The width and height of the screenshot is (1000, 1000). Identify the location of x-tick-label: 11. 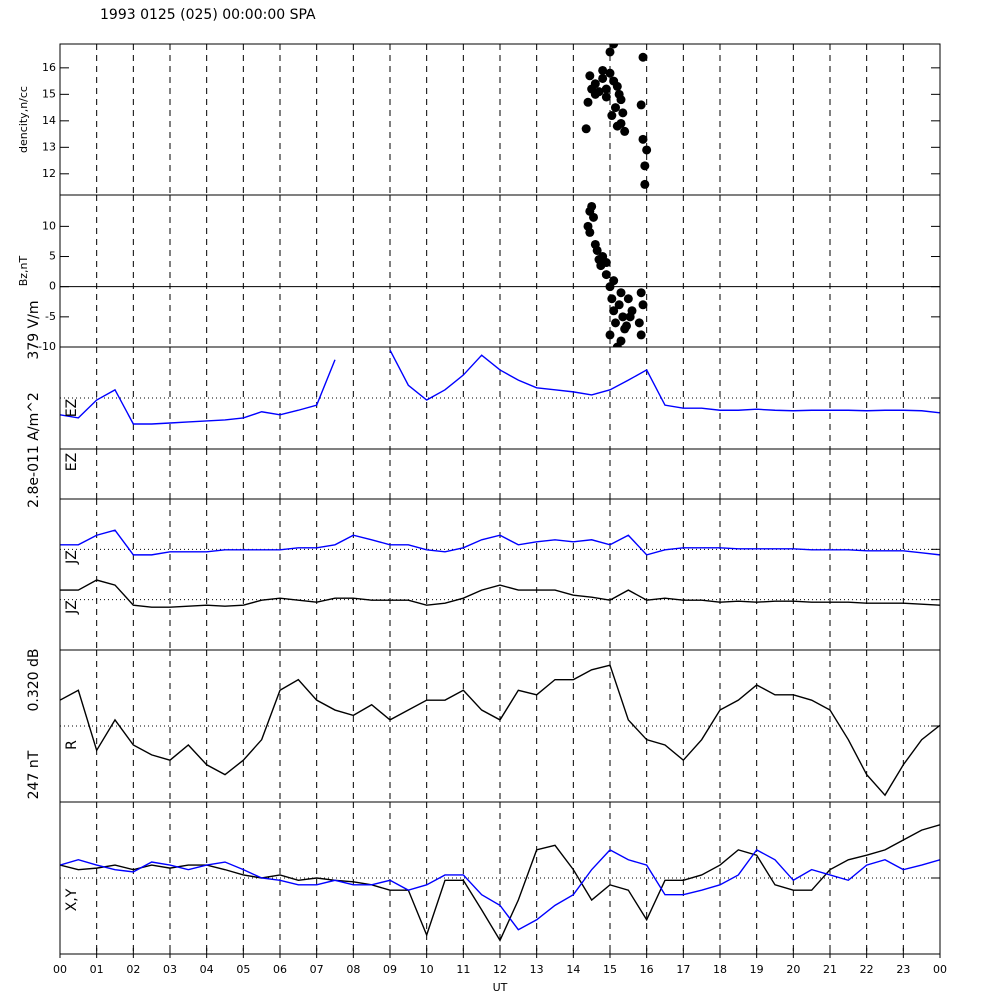
(463, 969).